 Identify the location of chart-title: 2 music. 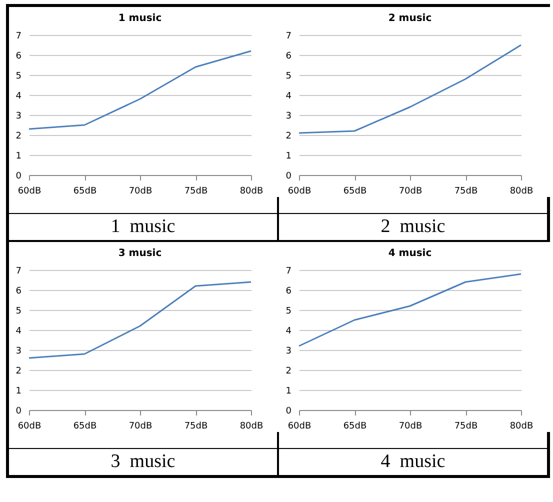
(410, 18).